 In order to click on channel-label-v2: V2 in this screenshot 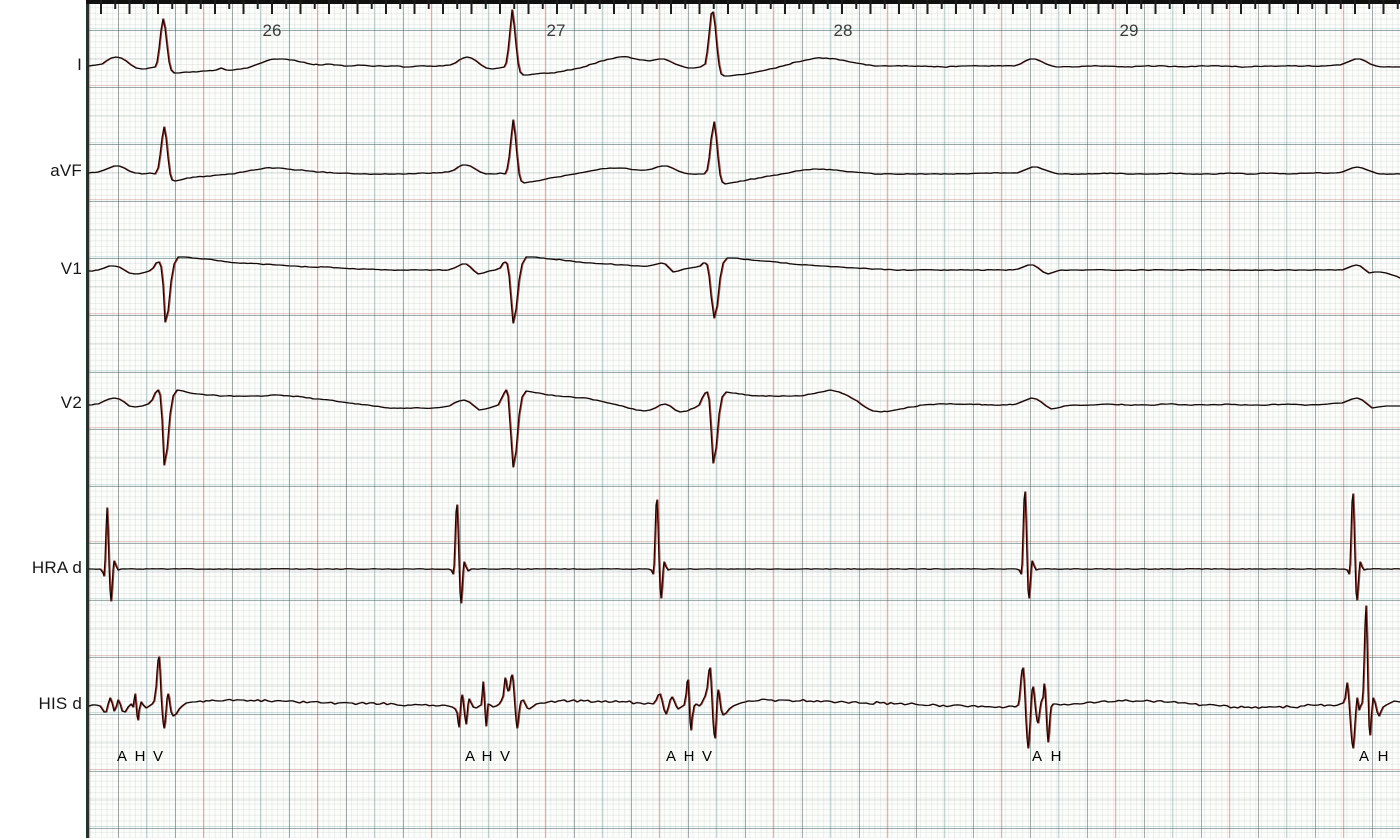, I will do `click(71, 402)`.